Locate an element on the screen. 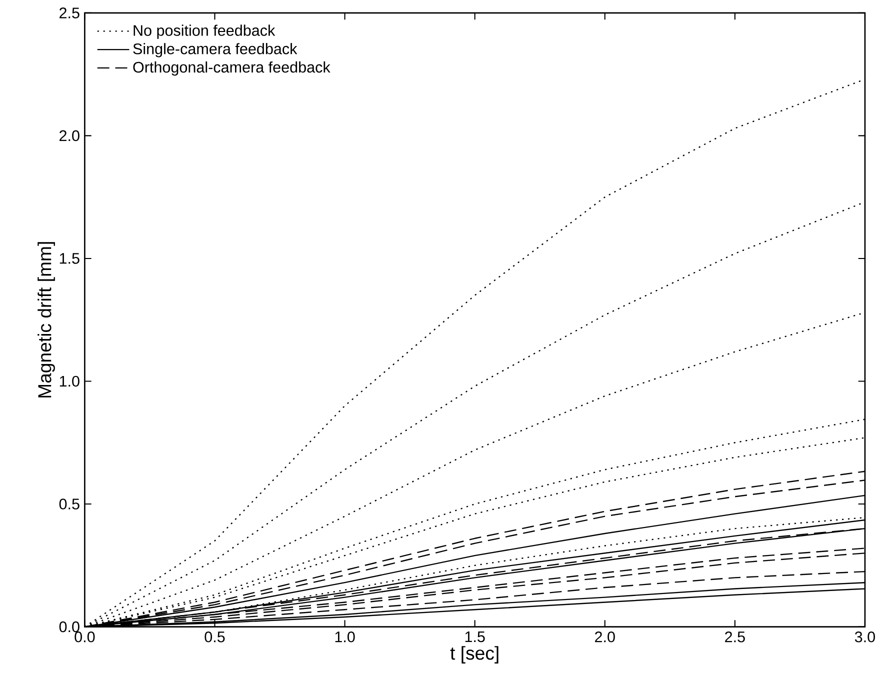  x-axis-title: t [sec] is located at coordinates (474, 655).